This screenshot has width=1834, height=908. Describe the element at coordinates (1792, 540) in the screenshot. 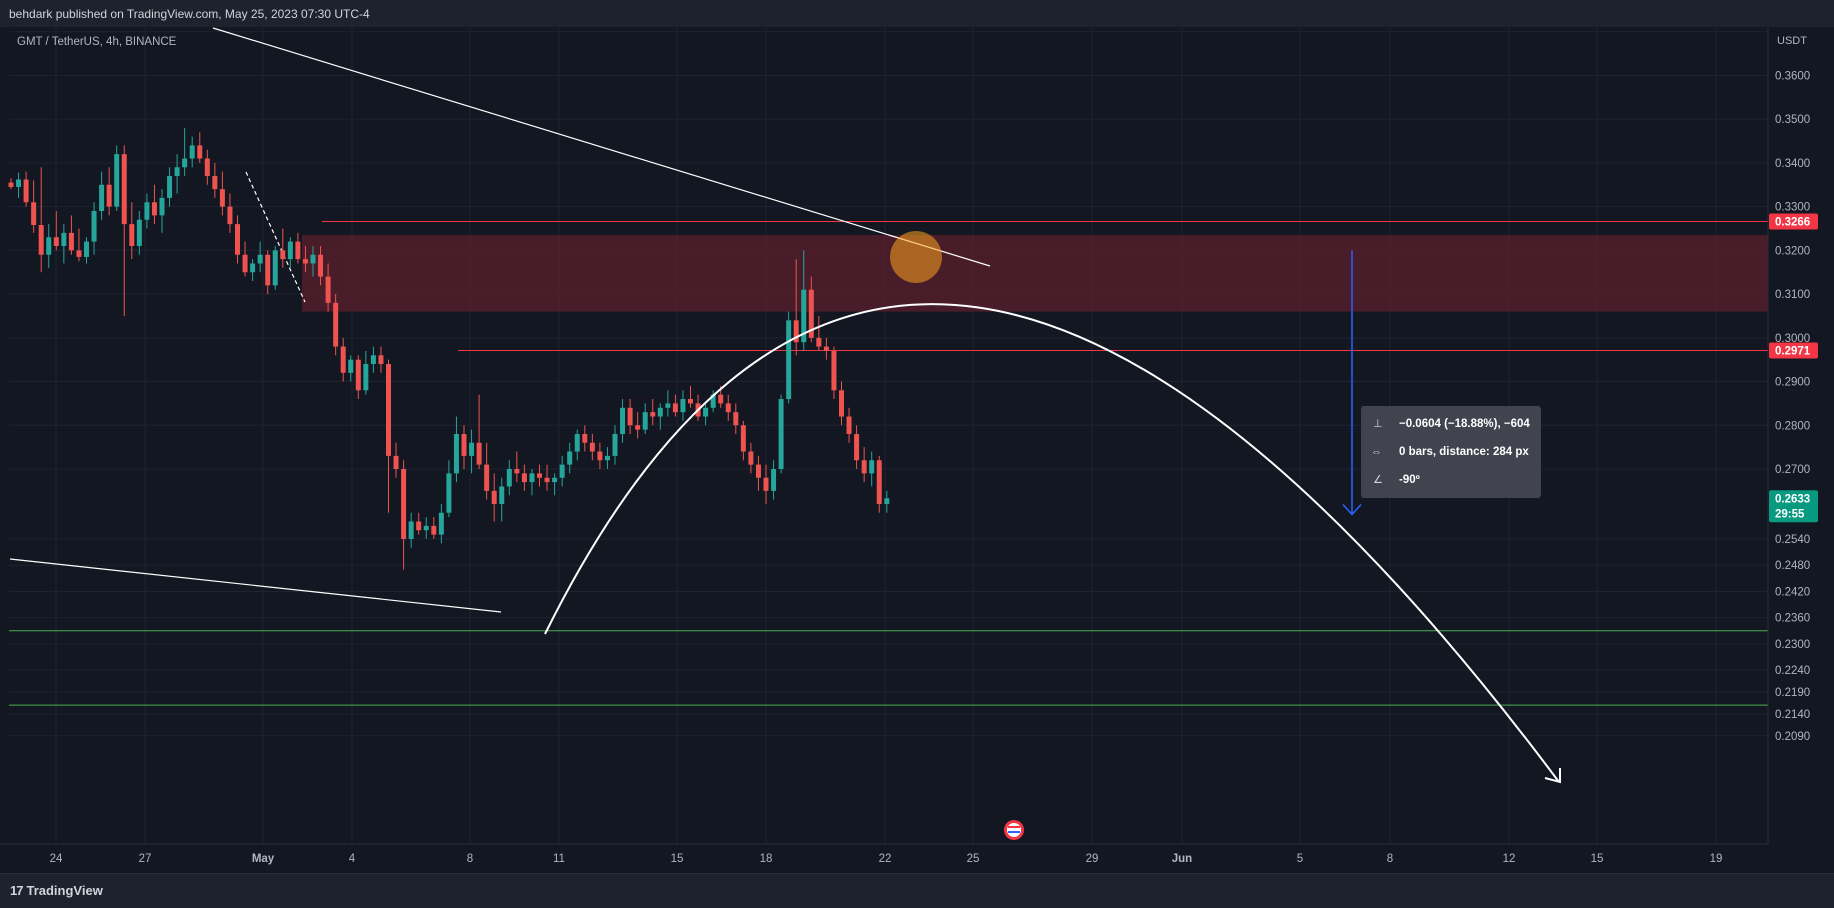

I see `price-tick-label: 0.2540` at that location.